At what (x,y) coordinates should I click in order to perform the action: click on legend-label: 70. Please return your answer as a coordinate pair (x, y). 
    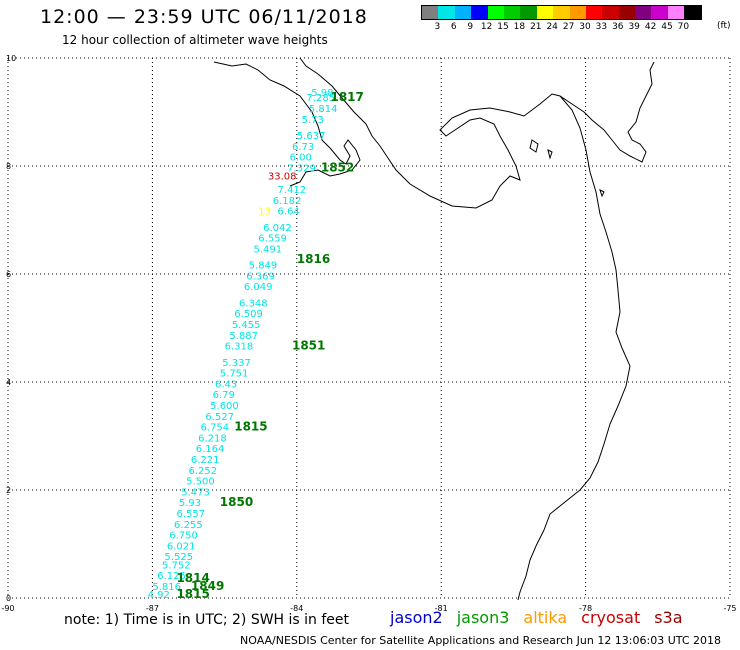
    Looking at the image, I should click on (683, 27).